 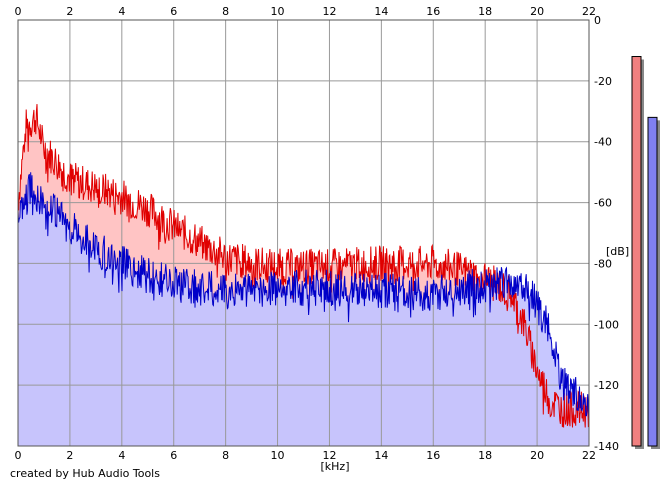 What do you see at coordinates (597, 20) in the screenshot?
I see `y-tick-label: 0` at bounding box center [597, 20].